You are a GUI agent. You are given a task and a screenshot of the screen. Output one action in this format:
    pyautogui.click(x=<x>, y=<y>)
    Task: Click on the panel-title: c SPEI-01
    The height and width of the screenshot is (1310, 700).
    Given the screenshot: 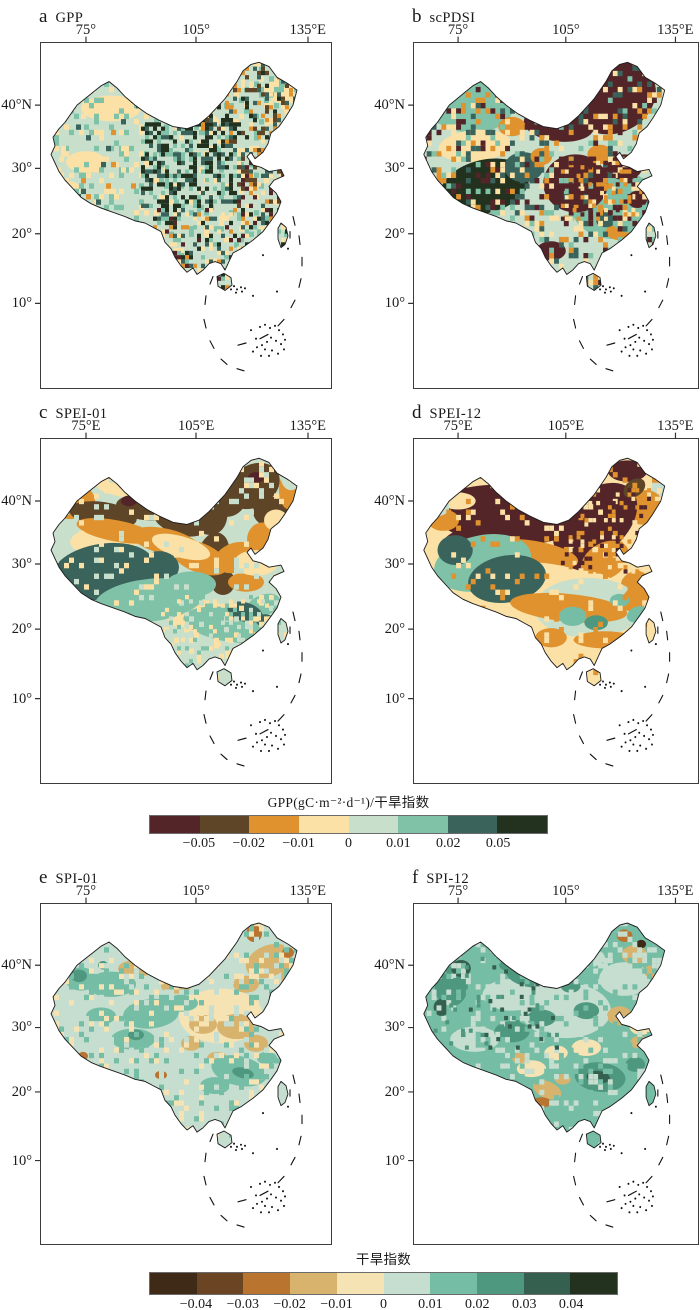 What is the action you would take?
    pyautogui.click(x=73, y=411)
    